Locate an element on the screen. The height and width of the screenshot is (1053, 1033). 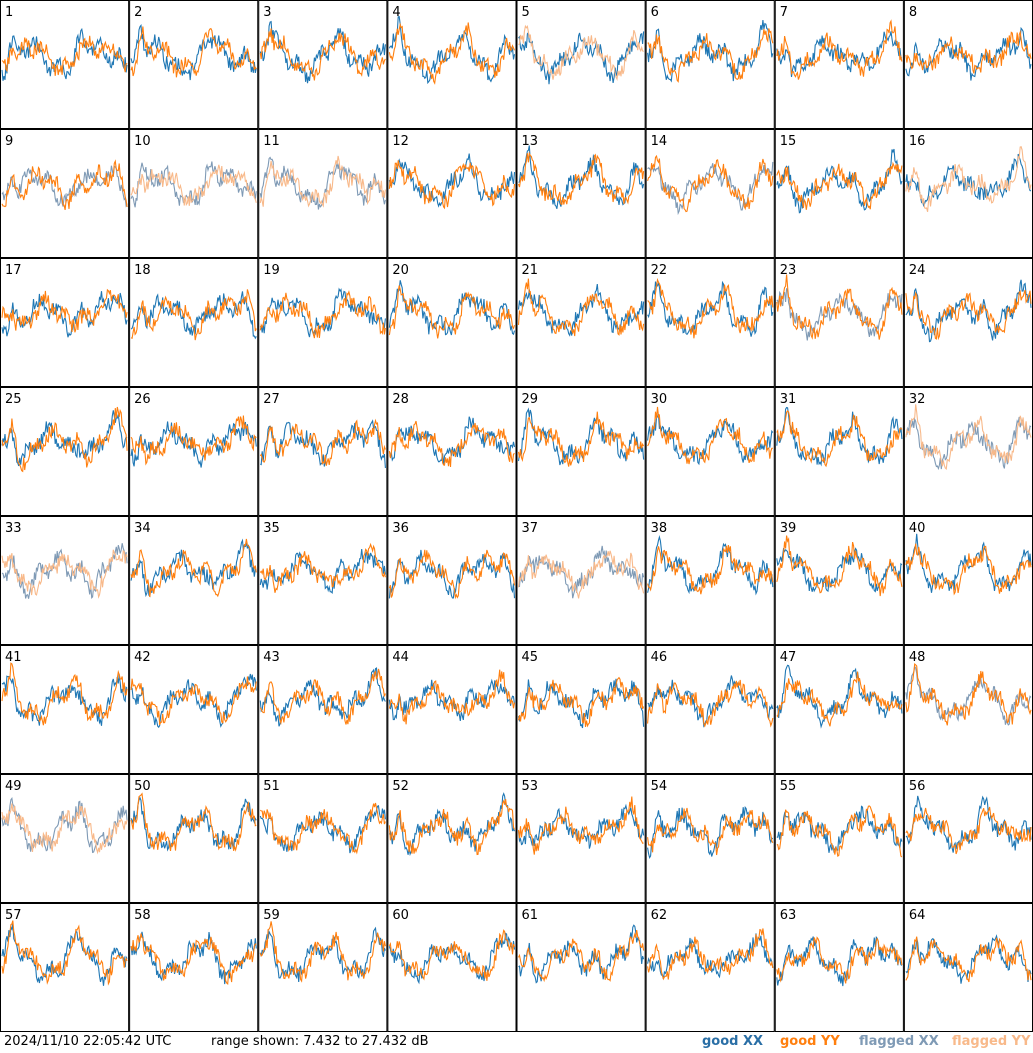
panel-label: 35 is located at coordinates (271, 528).